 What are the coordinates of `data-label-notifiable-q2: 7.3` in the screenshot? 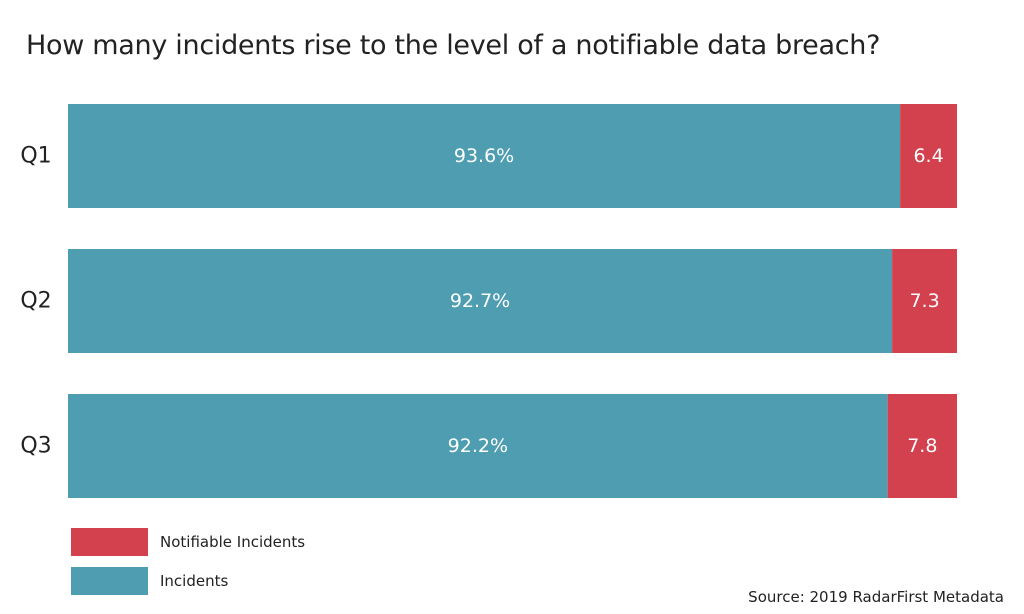 It's located at (924, 301).